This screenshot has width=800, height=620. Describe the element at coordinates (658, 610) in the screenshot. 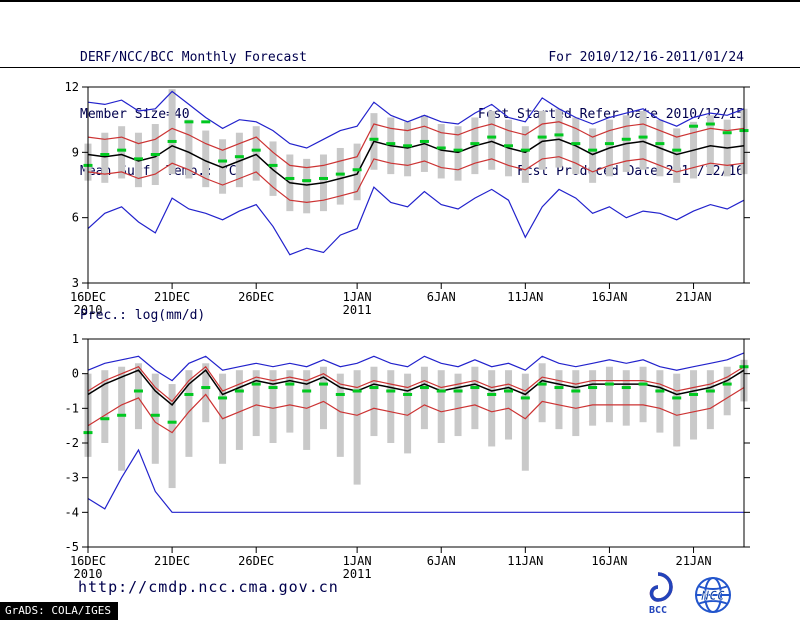

I see `bcc-logo-label: BCC` at that location.